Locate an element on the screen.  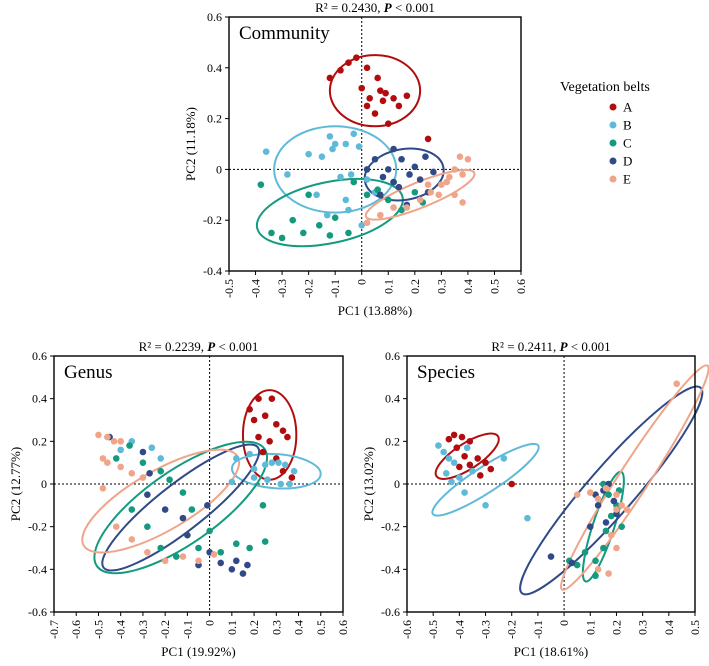
x-tick-label: 0.5 is located at coordinates (321, 627).